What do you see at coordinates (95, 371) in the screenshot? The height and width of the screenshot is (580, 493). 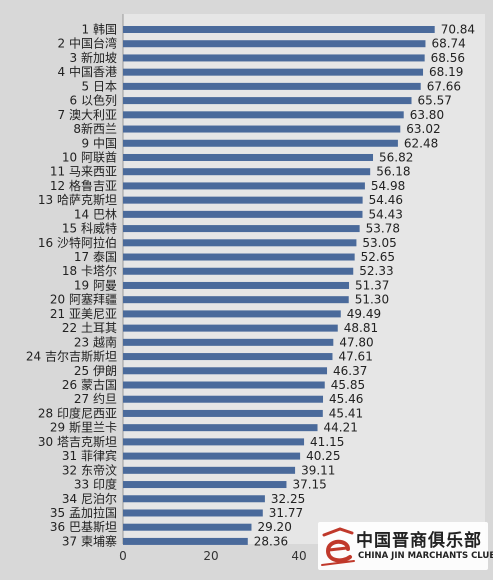 I see `category-label: 25 伊朗` at bounding box center [95, 371].